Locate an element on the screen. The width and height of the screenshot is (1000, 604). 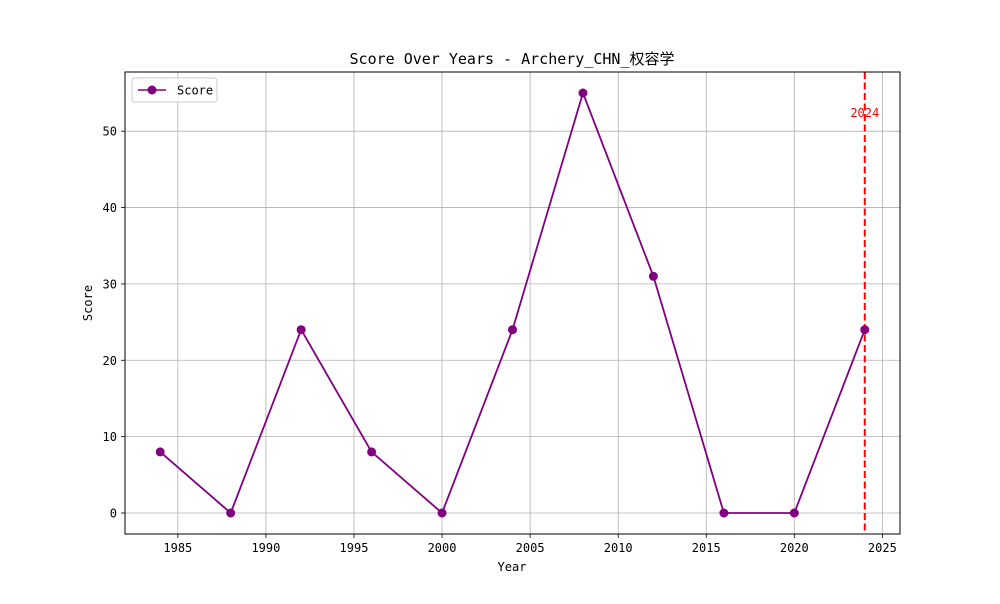
chart-title: Score Over Years - Archery_CHN_权容学 is located at coordinates (512, 59).